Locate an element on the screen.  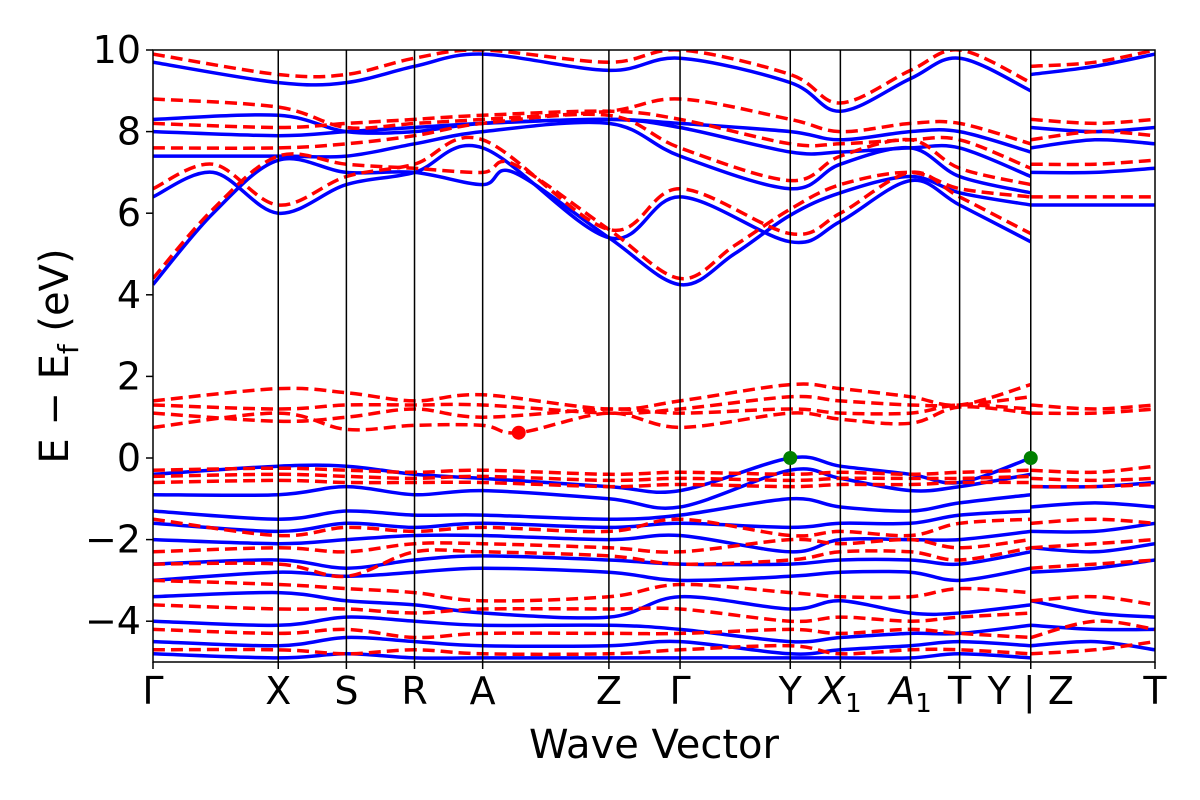
y-tick-label-7: 10 is located at coordinates (117, 50).